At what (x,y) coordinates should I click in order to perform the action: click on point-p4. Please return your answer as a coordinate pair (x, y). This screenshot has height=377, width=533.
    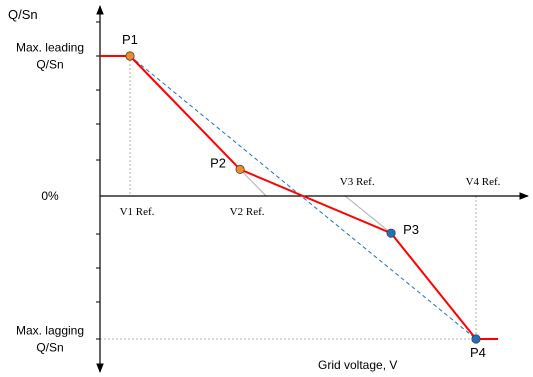
    Looking at the image, I should click on (476, 339).